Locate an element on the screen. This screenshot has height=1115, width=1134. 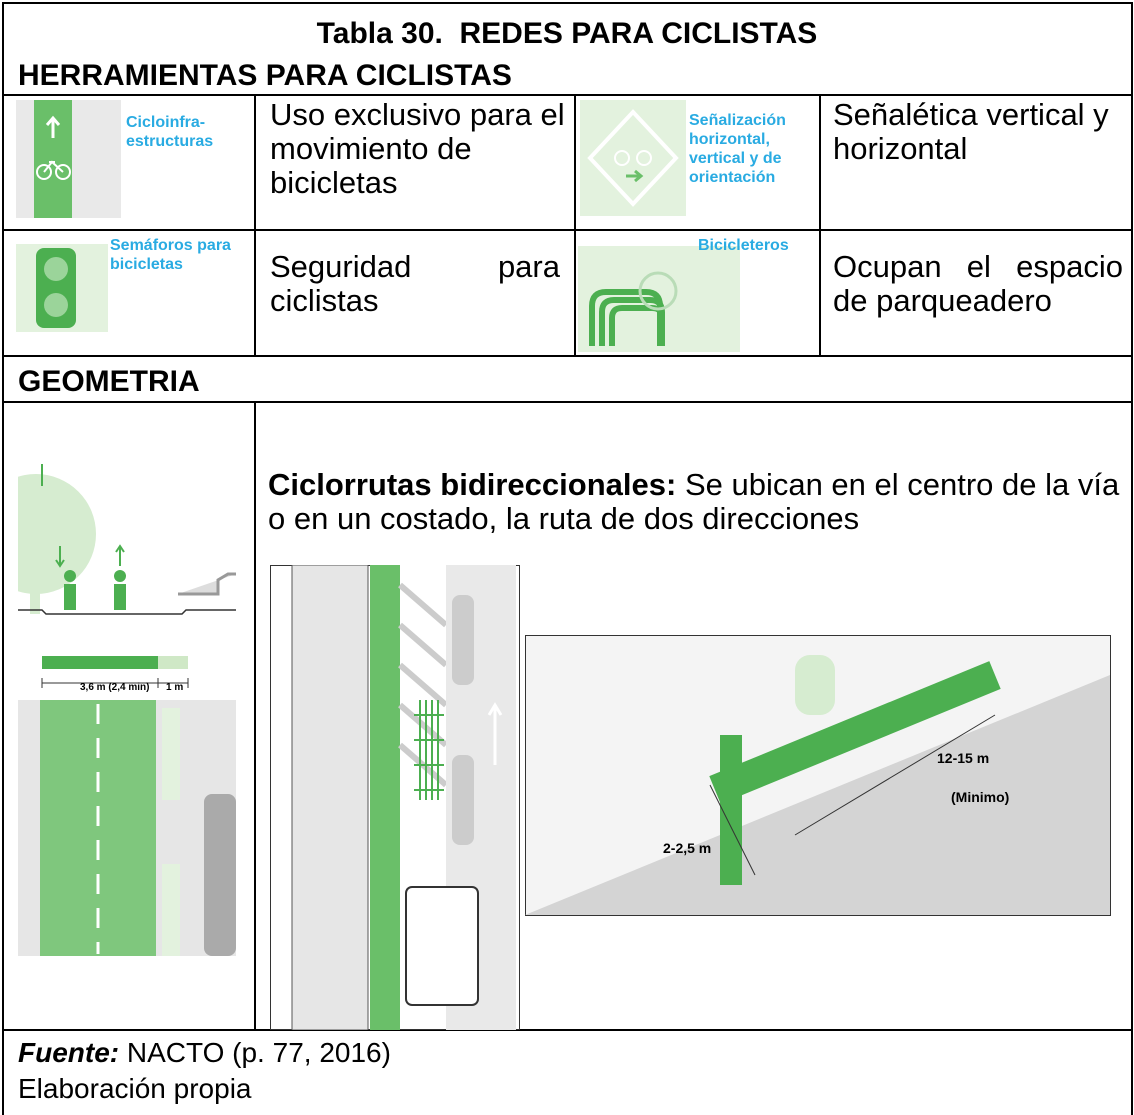
icon-senalizacion is located at coordinates (633, 158).